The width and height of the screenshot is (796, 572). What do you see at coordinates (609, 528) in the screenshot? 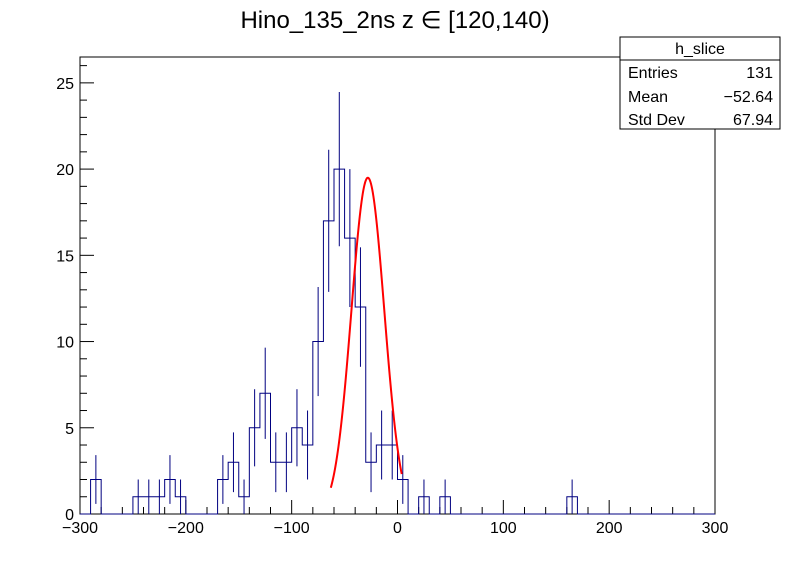
I see `x-tick-label: 200` at bounding box center [609, 528].